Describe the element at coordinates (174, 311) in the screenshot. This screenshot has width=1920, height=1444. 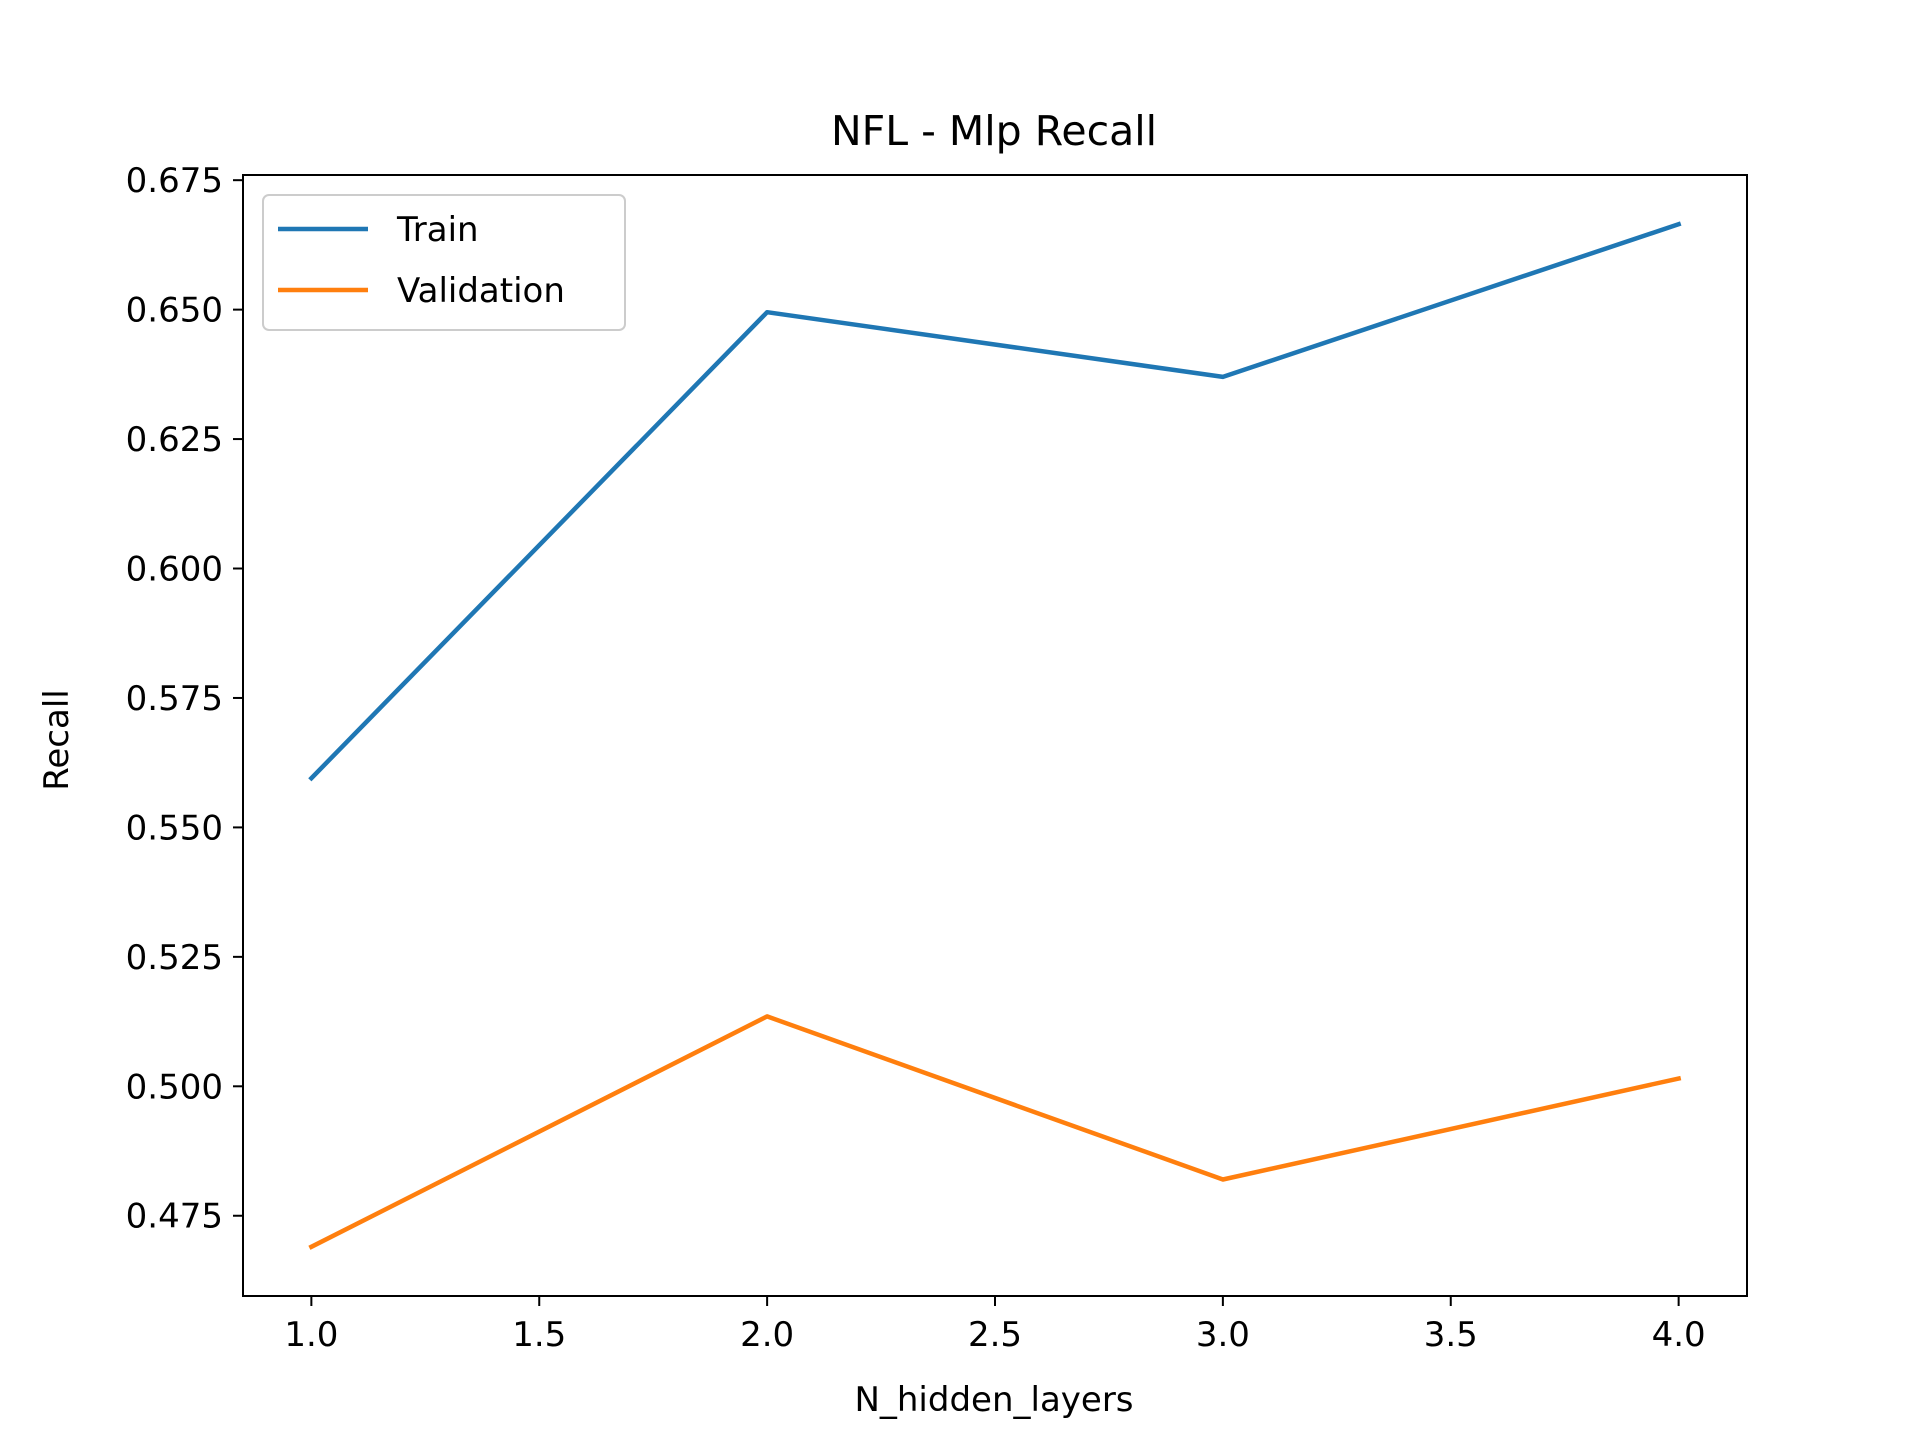
I see `y-tick-label: 0.650` at that location.